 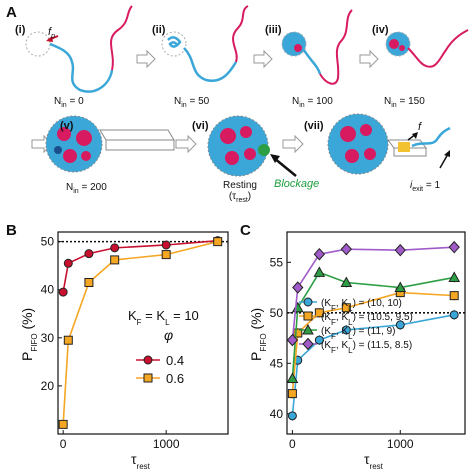 I want to click on y-axis-label: PFIFO (%), so click(x=258, y=334).